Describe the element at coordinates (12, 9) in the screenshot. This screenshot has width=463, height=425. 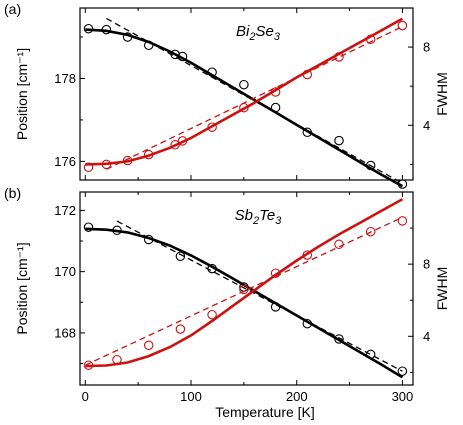
I see `panel-label: (a)` at that location.